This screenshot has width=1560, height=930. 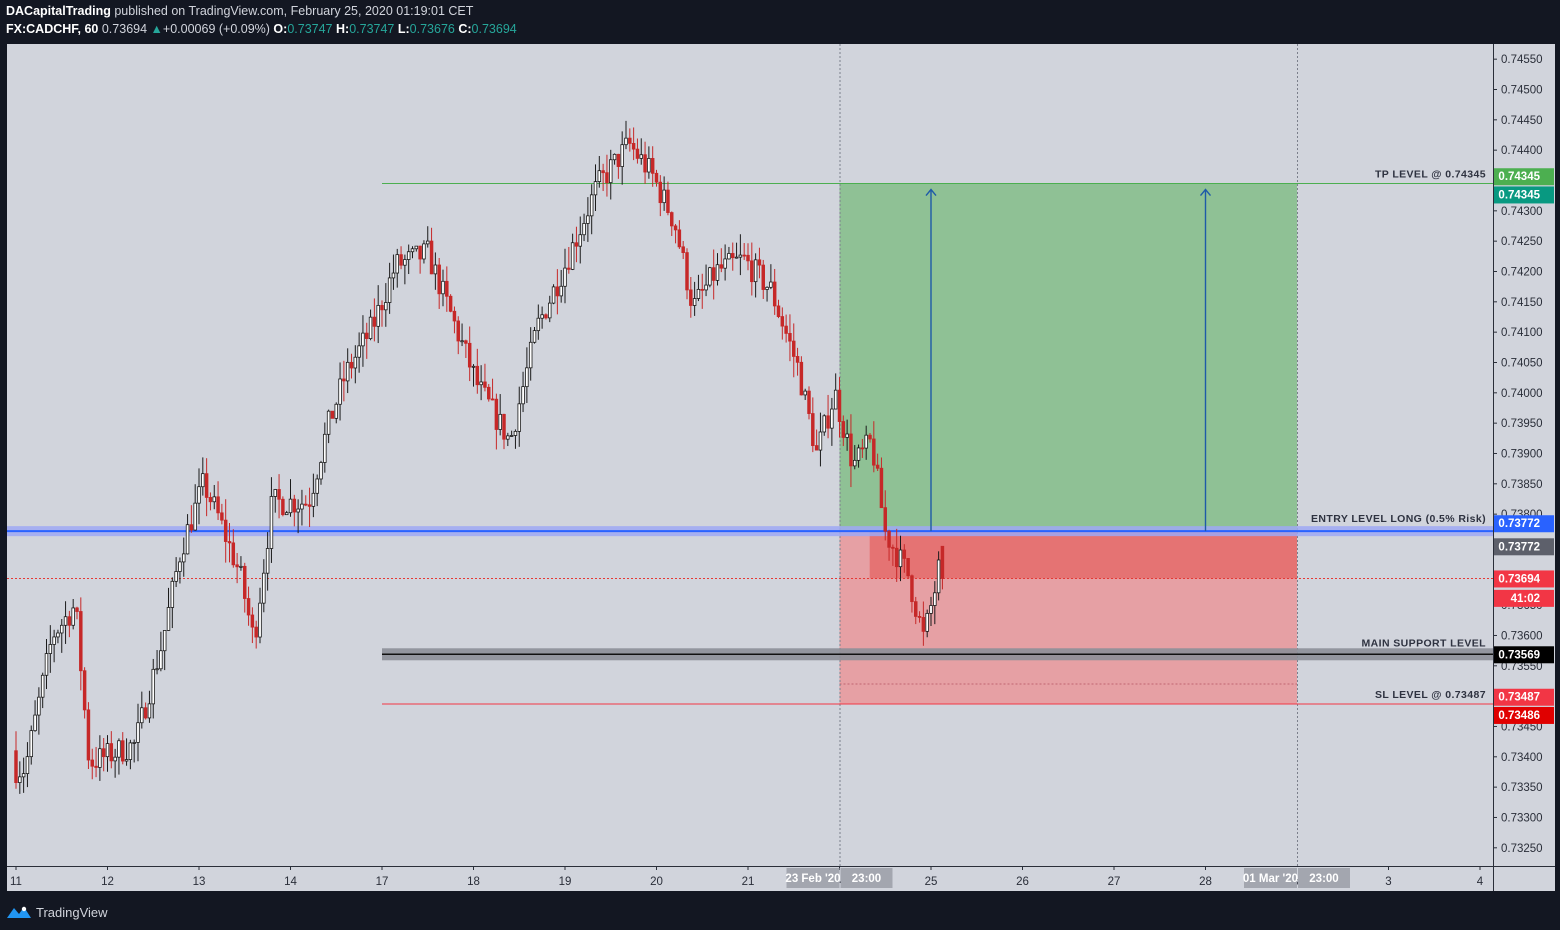 What do you see at coordinates (1525, 599) in the screenshot?
I see `price-label-text: 41:02` at bounding box center [1525, 599].